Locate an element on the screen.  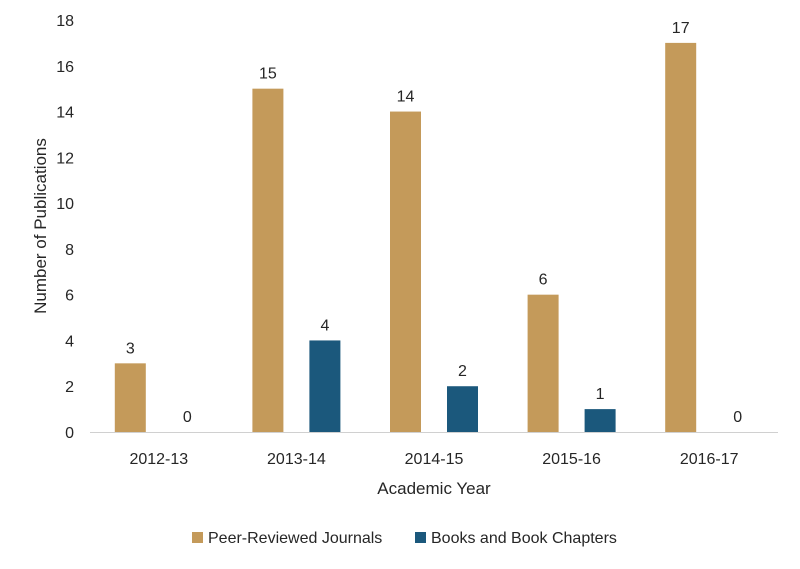
y-tick-label: 14 is located at coordinates (65, 113).